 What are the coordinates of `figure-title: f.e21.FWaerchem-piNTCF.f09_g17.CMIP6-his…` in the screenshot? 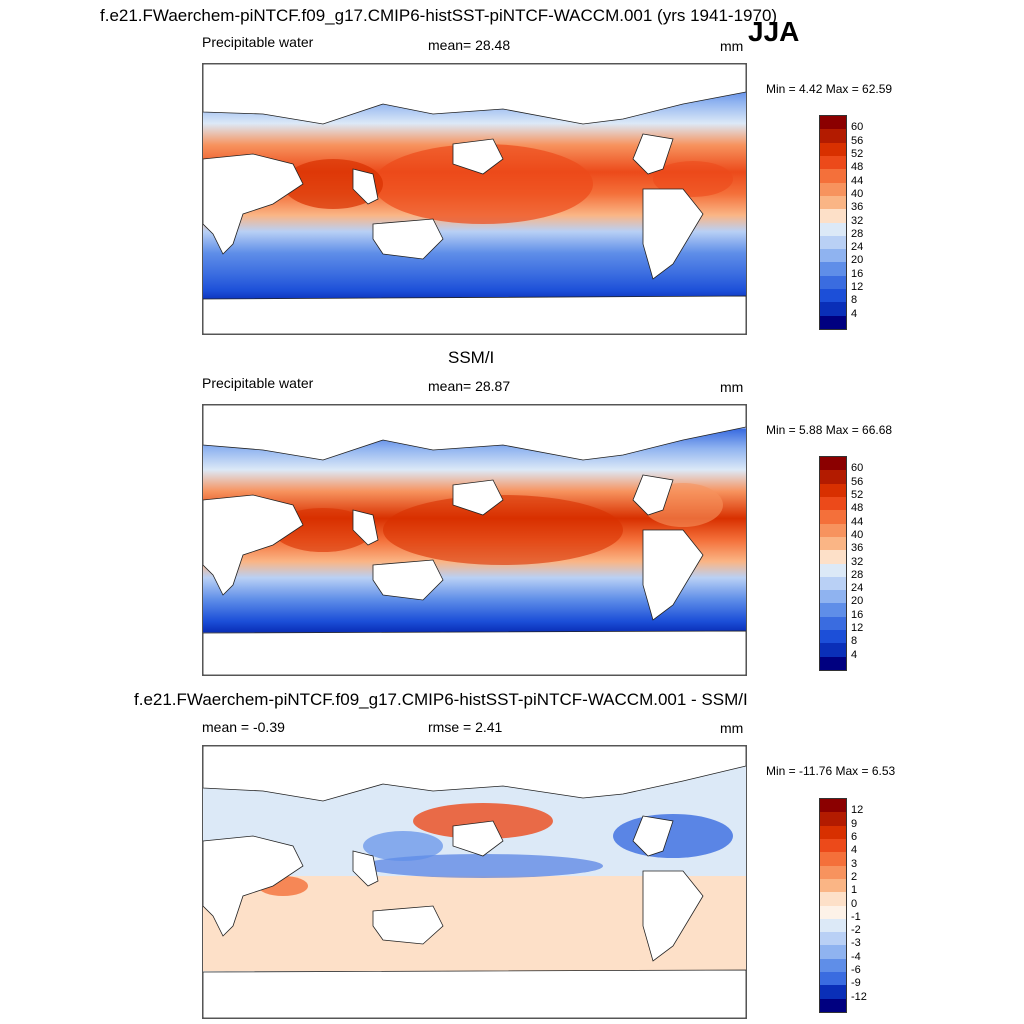 It's located at (439, 15).